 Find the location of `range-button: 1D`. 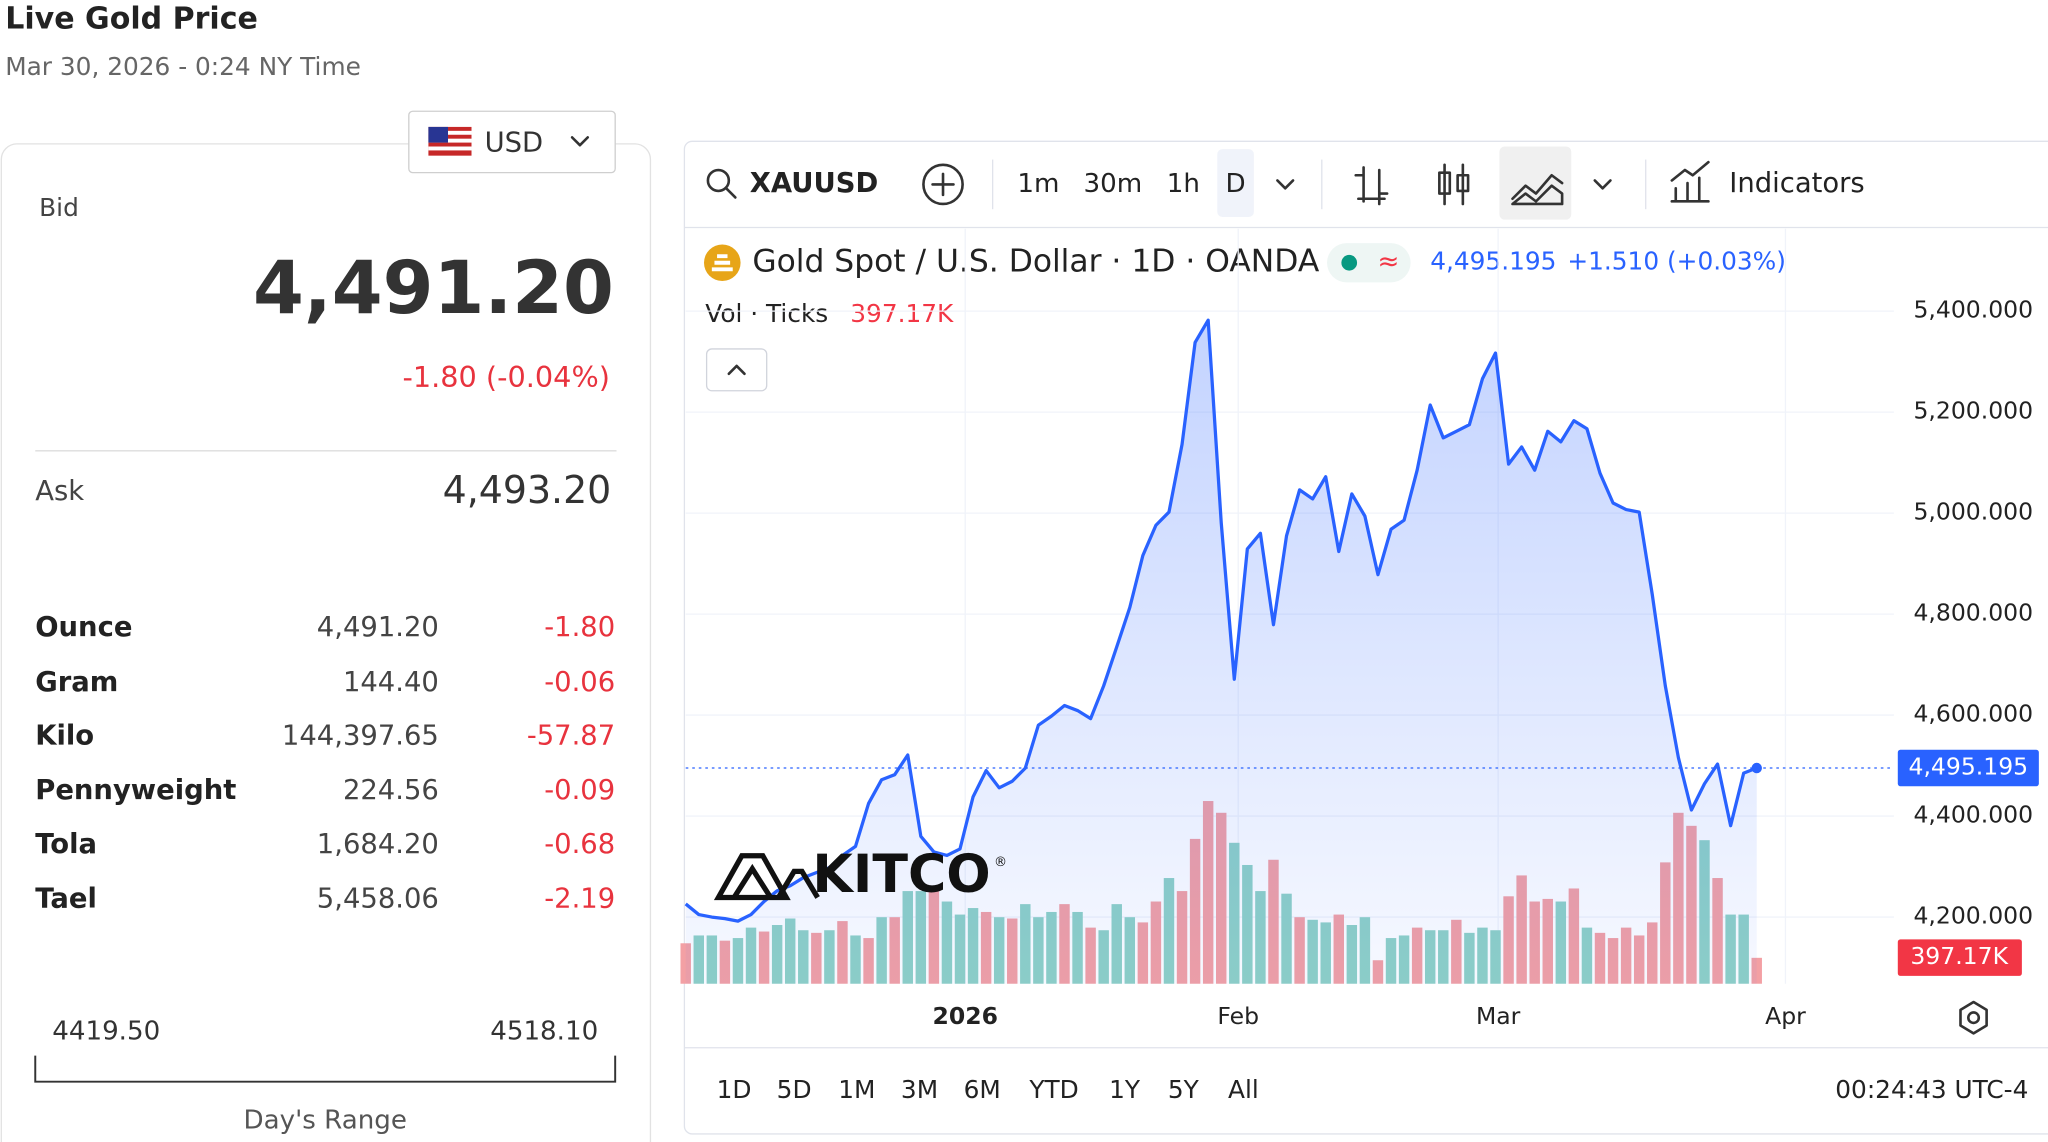

range-button: 1D is located at coordinates (734, 1089).